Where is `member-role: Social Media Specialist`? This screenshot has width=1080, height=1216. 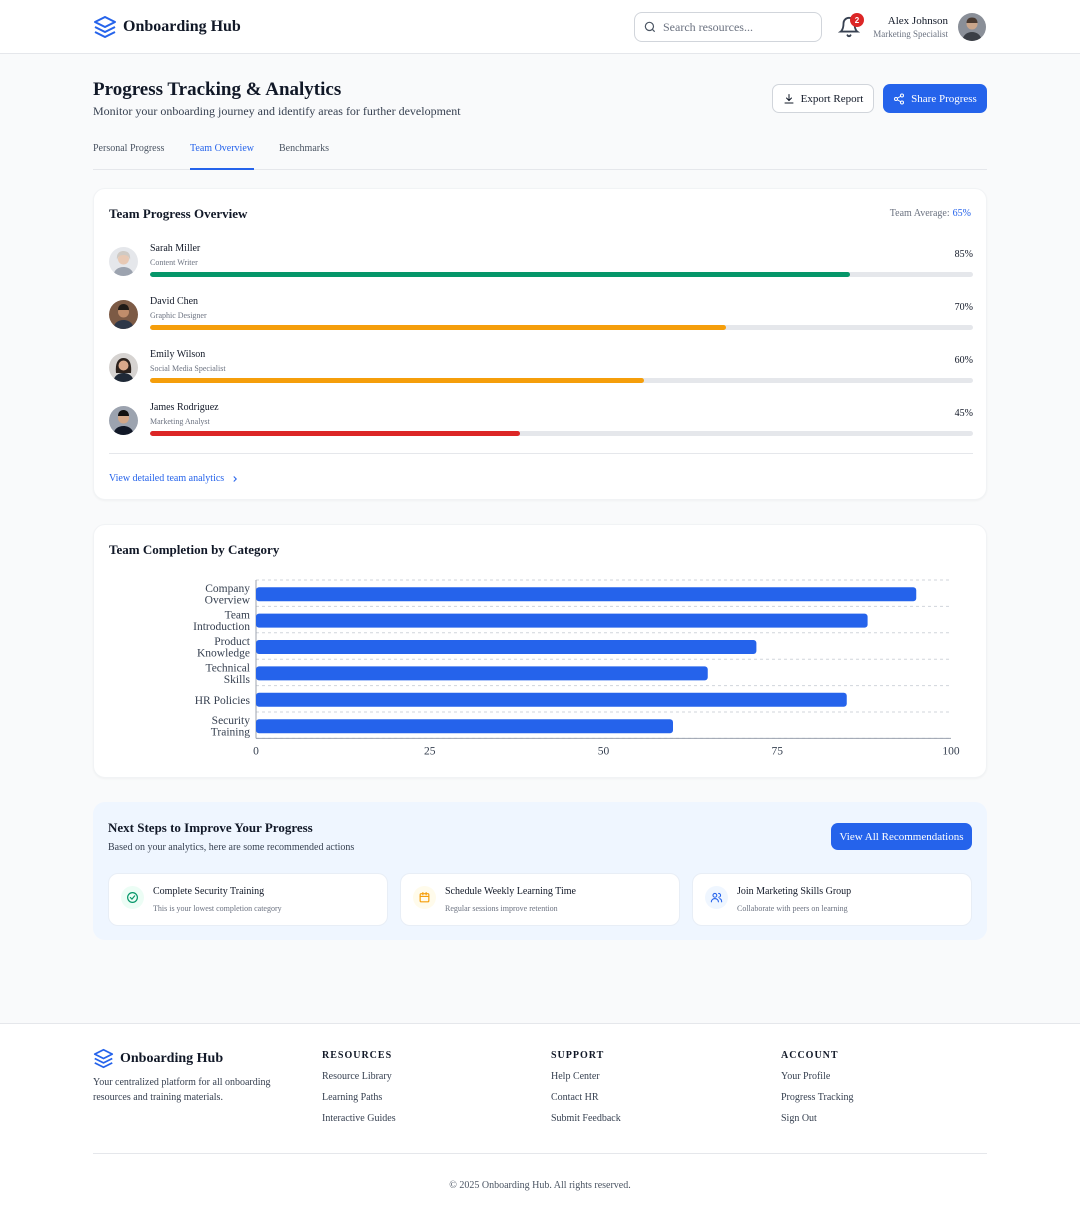
member-role: Social Media Specialist is located at coordinates (188, 368).